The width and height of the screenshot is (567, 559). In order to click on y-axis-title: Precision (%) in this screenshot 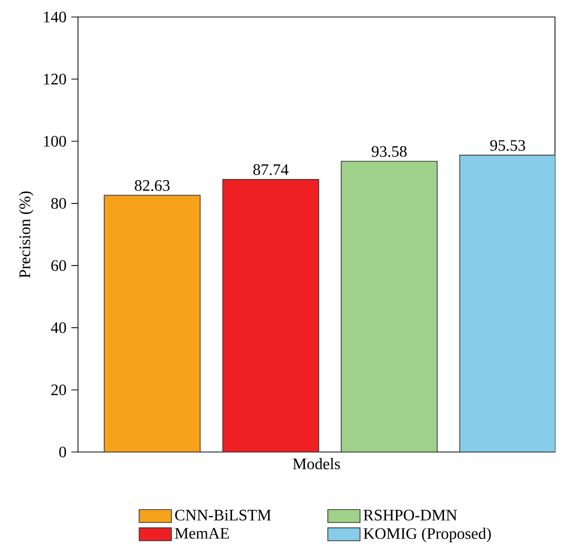, I will do `click(26, 234)`.